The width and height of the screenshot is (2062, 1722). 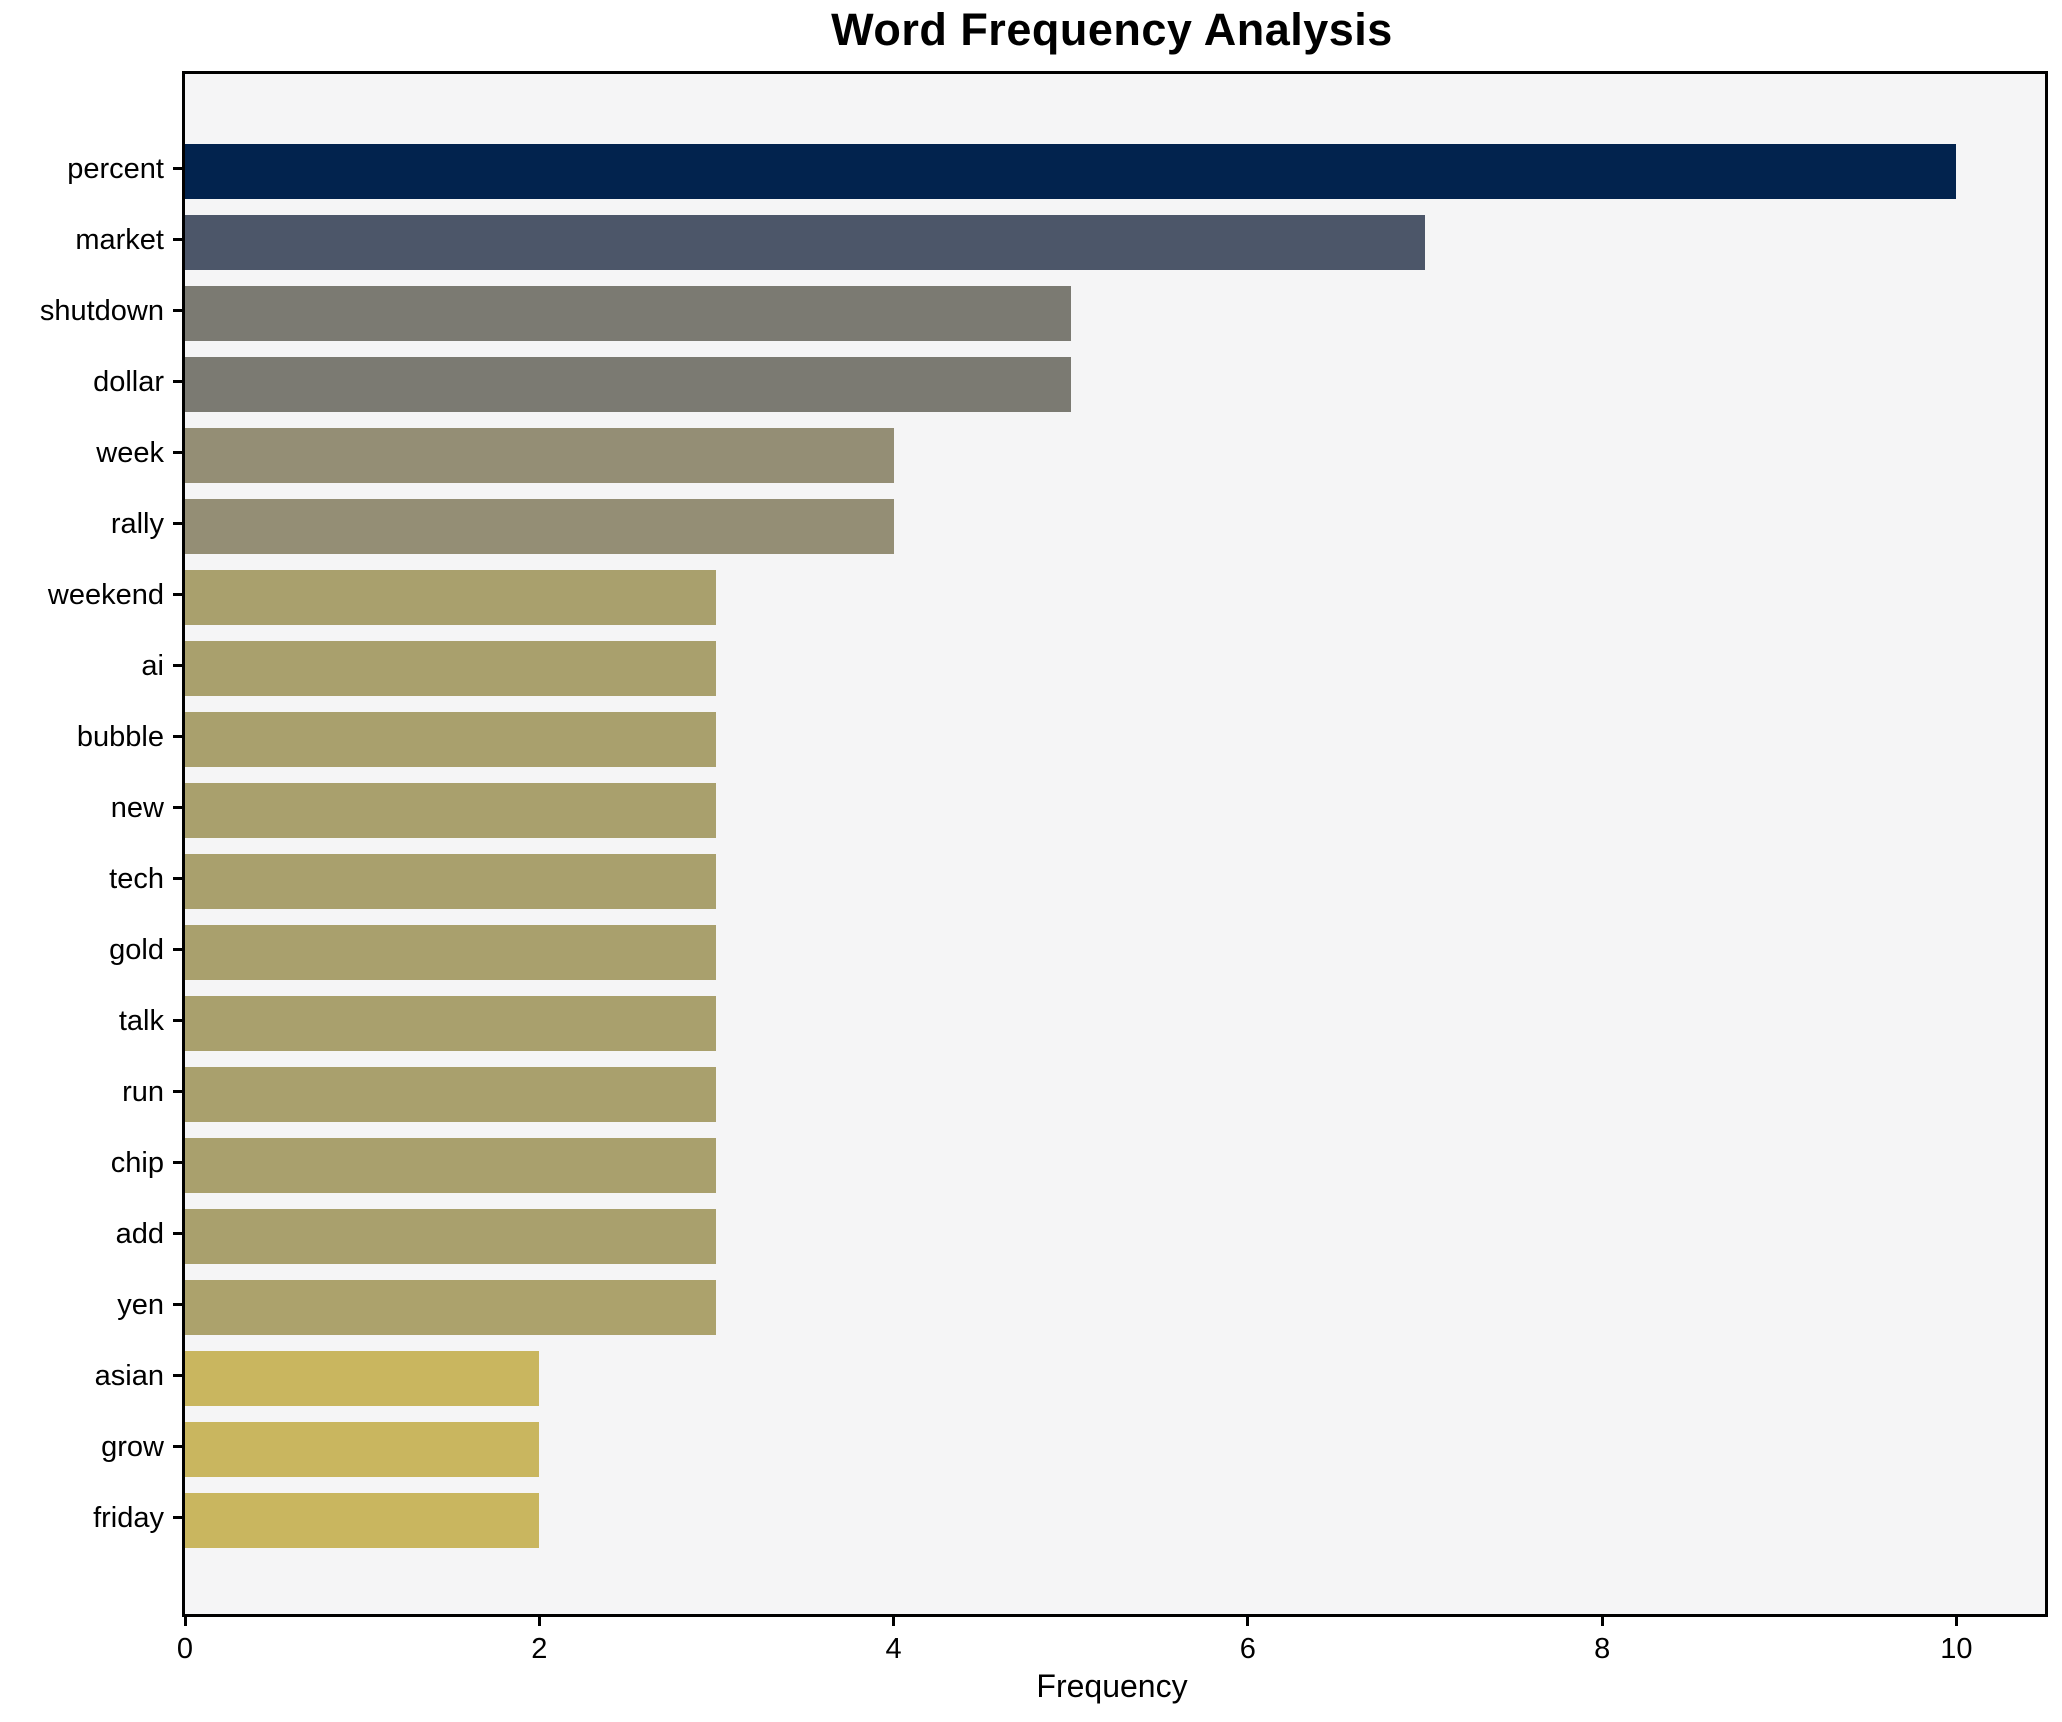 I want to click on y-tick-label-bubble: bubble, so click(x=120, y=736).